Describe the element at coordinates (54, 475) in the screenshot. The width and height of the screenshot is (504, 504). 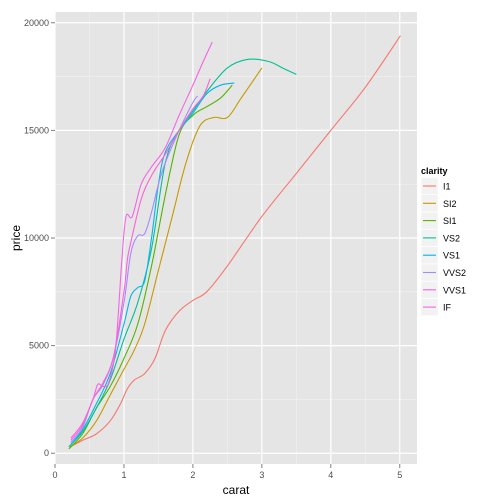
I see `x-tick-label: 0` at that location.